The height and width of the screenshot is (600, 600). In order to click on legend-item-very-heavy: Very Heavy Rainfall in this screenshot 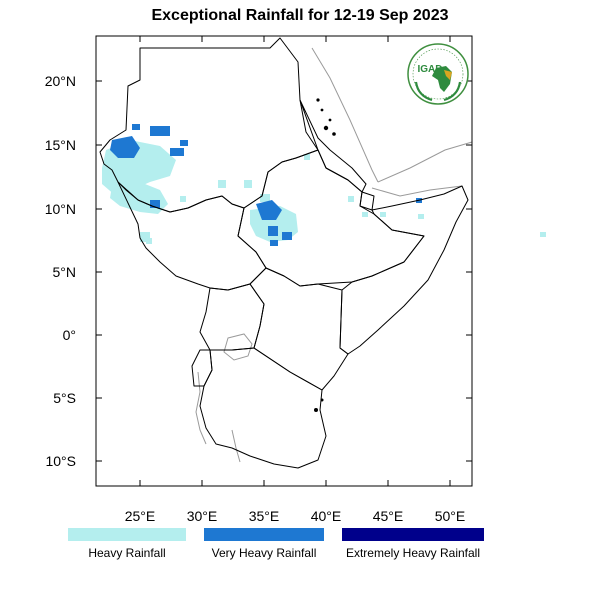, I will do `click(264, 549)`.